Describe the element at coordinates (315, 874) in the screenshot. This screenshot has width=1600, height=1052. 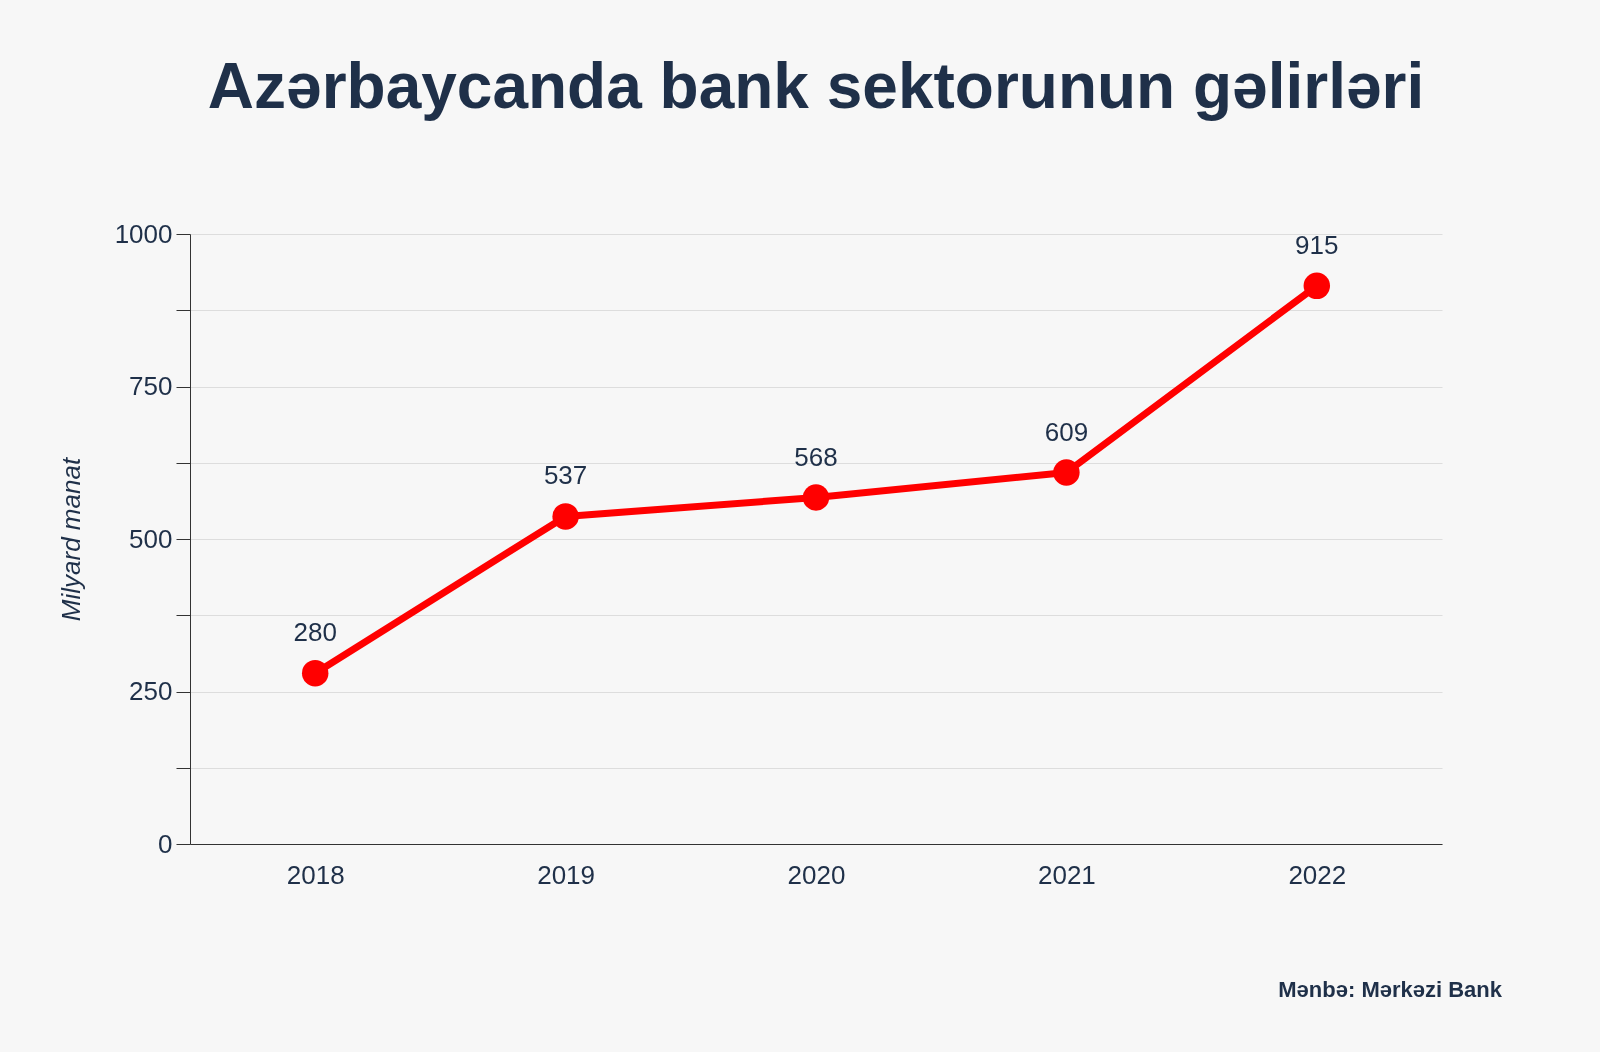
I see `x-tick-label: 2018` at that location.